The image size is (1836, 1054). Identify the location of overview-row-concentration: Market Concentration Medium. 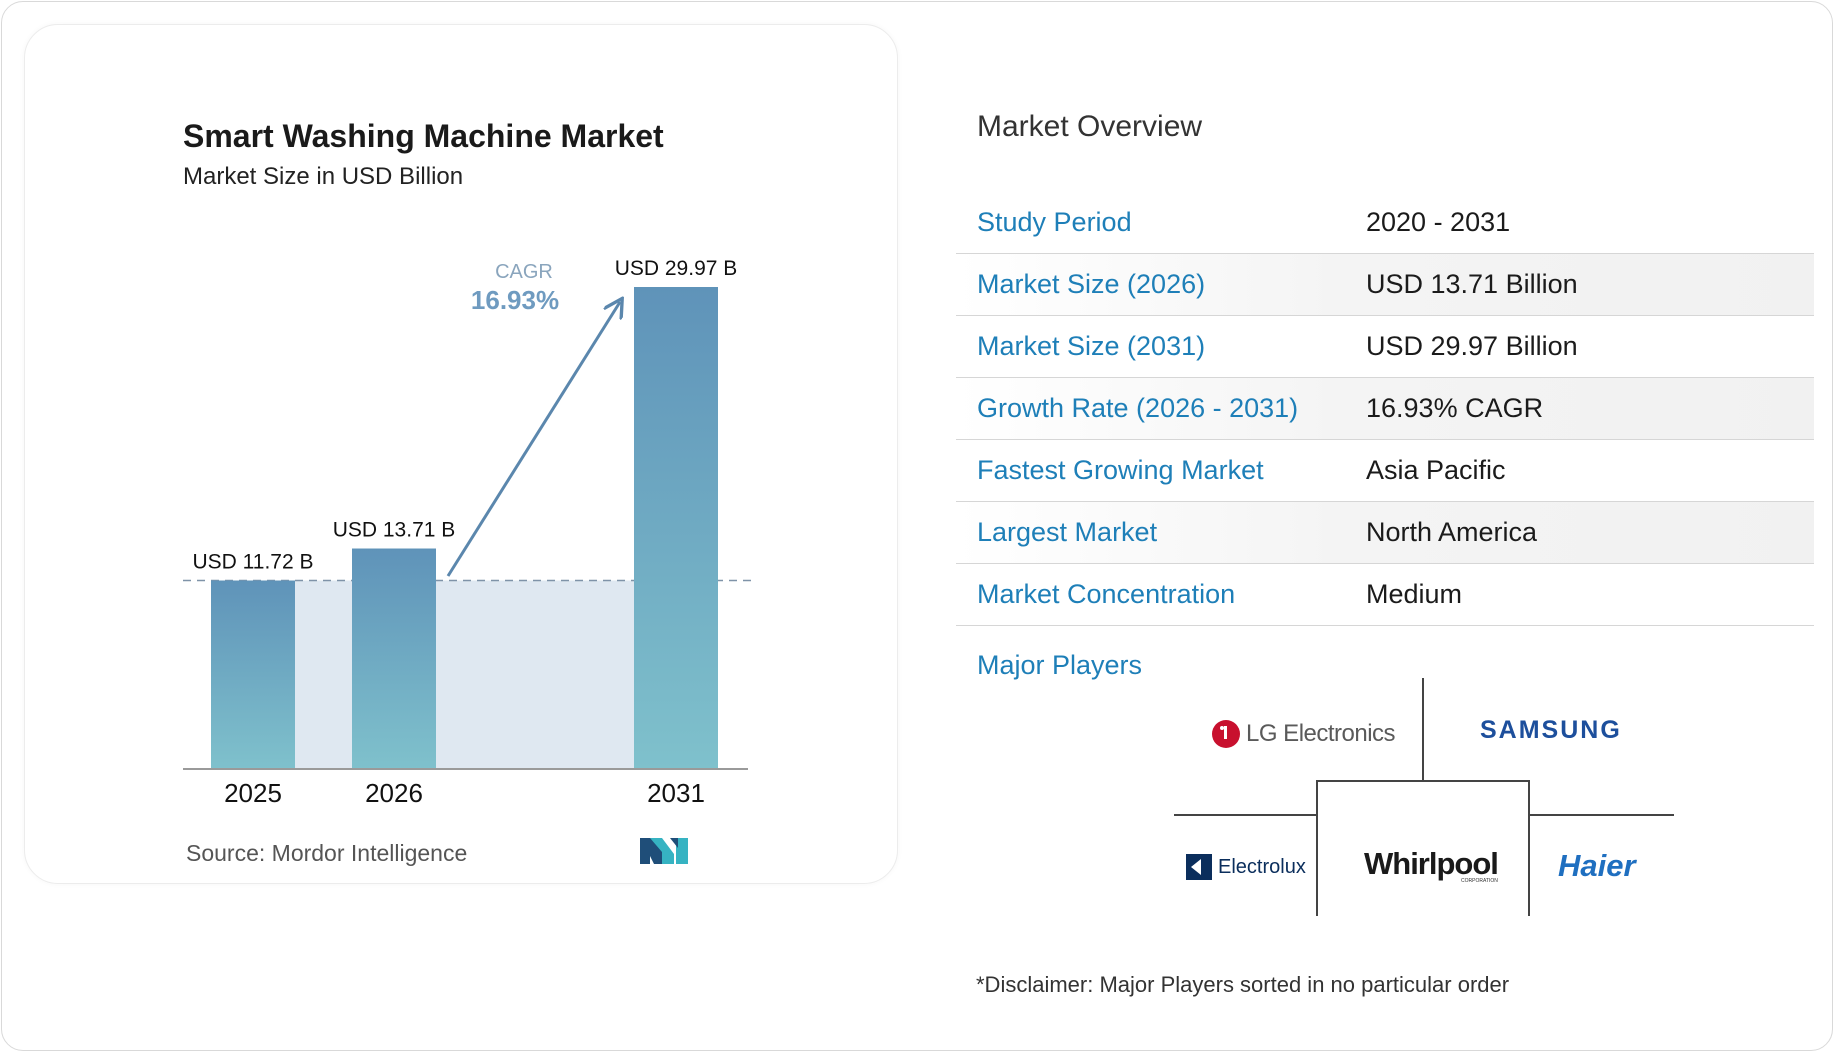
(1385, 595).